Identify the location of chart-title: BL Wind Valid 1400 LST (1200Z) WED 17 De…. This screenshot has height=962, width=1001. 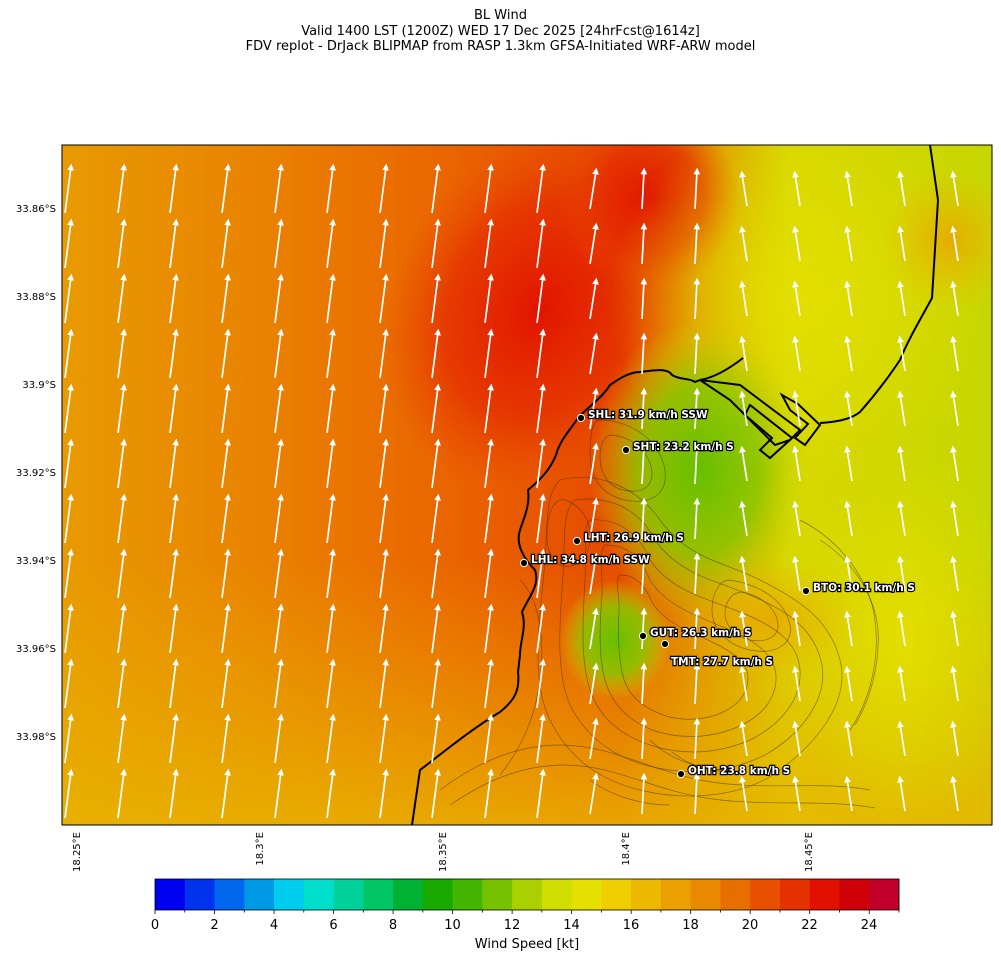
(500, 31).